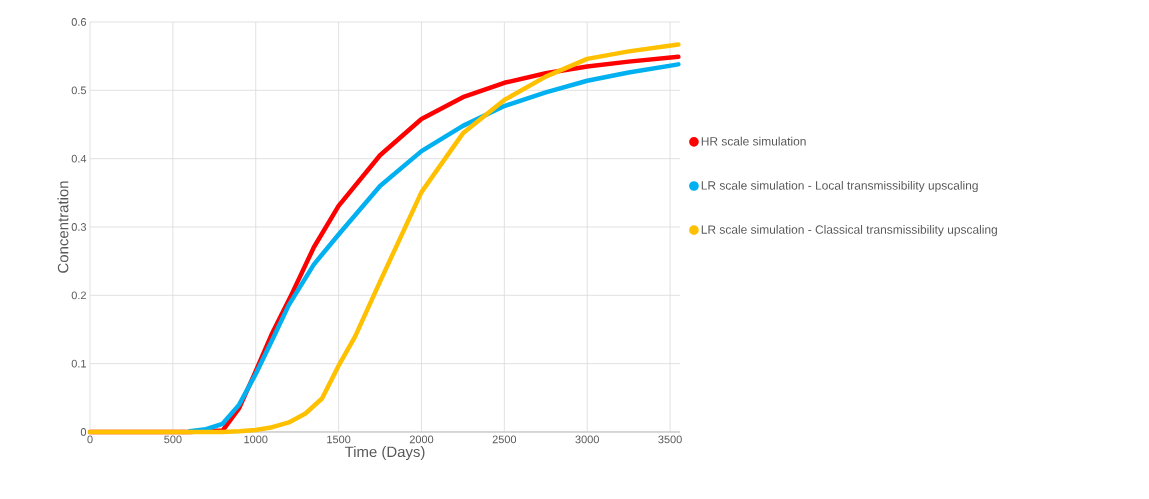 Image resolution: width=1149 pixels, height=499 pixels. What do you see at coordinates (839, 186) in the screenshot?
I see `legend-label: LR scale simulation - Local transmissibility upscaling` at bounding box center [839, 186].